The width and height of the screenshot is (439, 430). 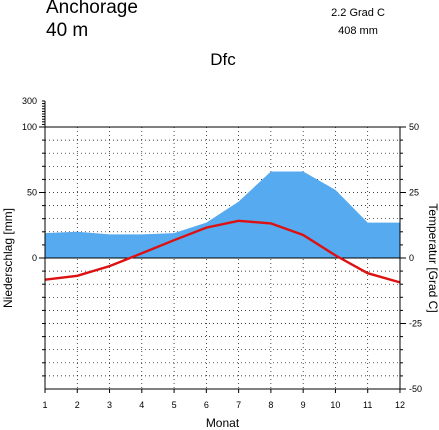 I want to click on right-tick-label: 0, so click(x=411, y=258).